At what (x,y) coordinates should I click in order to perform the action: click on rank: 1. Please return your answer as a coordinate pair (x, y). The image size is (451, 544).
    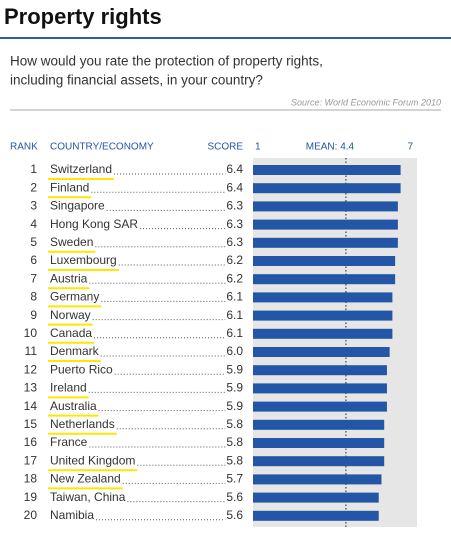
    Looking at the image, I should click on (33, 169).